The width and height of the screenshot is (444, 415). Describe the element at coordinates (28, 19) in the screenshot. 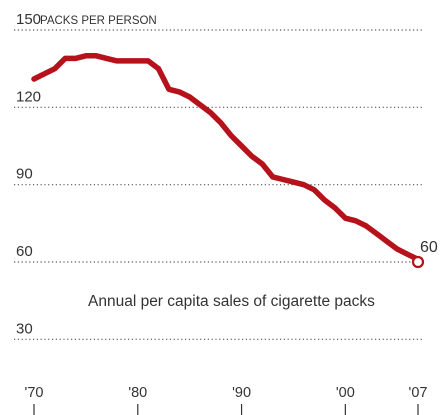

I see `y-tick-label: 150` at that location.